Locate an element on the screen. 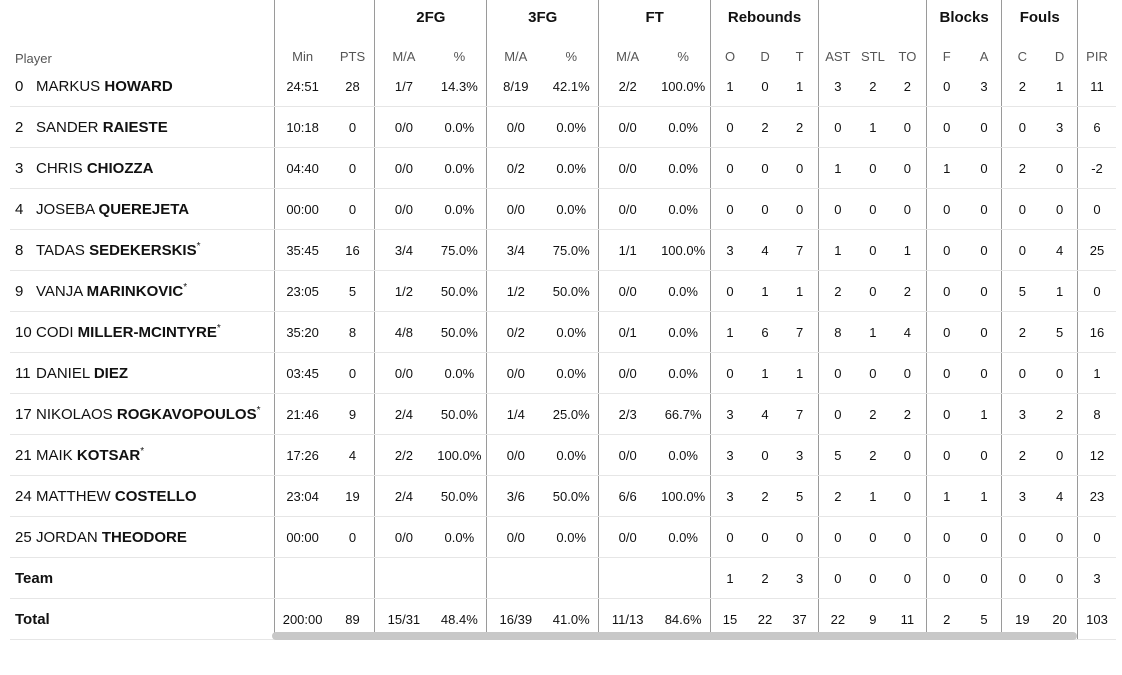 The image size is (1122, 675). stat-cell: 35:45 is located at coordinates (302, 250).